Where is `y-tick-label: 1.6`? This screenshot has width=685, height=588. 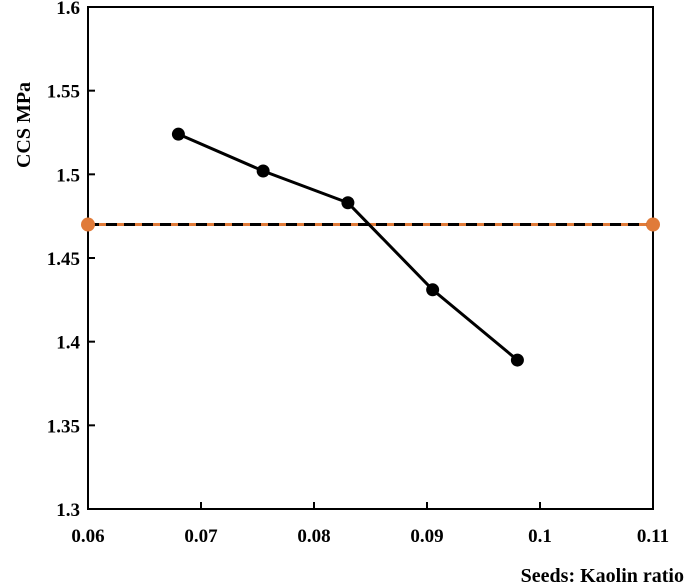 y-tick-label: 1.6 is located at coordinates (68, 9).